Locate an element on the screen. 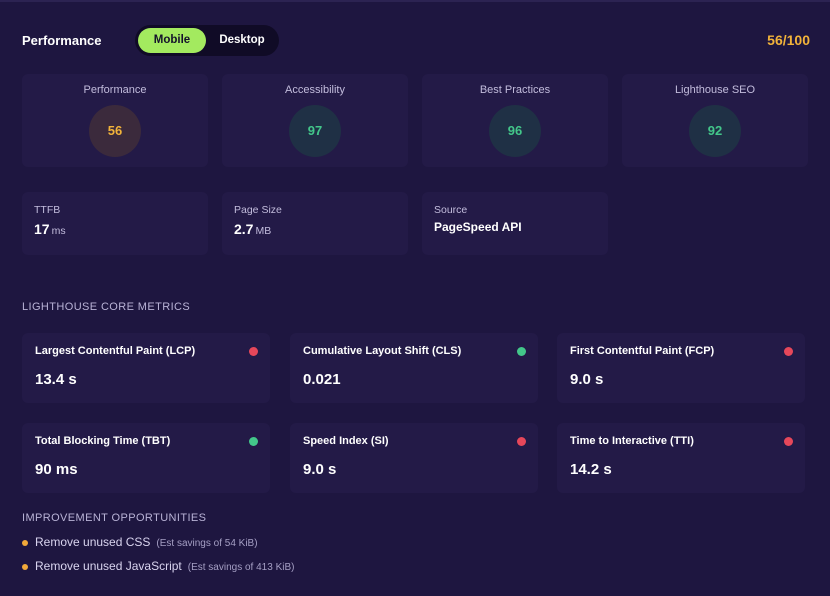 Image resolution: width=830 pixels, height=596 pixels. source-card: Source PageSpeed API is located at coordinates (515, 223).